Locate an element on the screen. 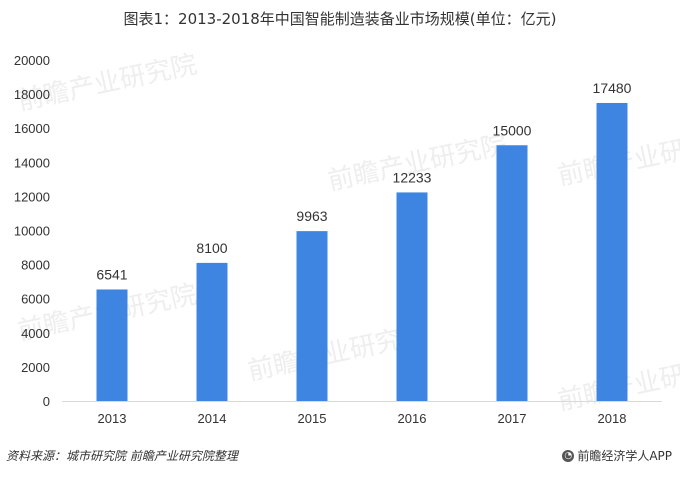 The width and height of the screenshot is (680, 477). brand-credit: ◔ 前瞻经济学人APP is located at coordinates (617, 455).